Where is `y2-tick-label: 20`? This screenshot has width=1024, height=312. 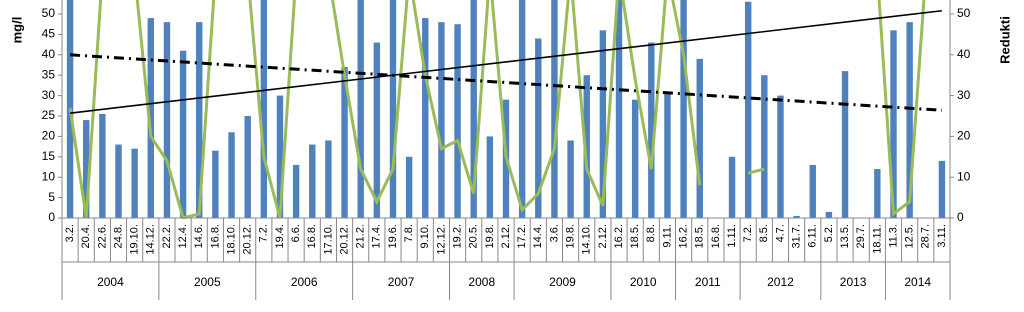
y2-tick-label: 20 is located at coordinates (964, 136).